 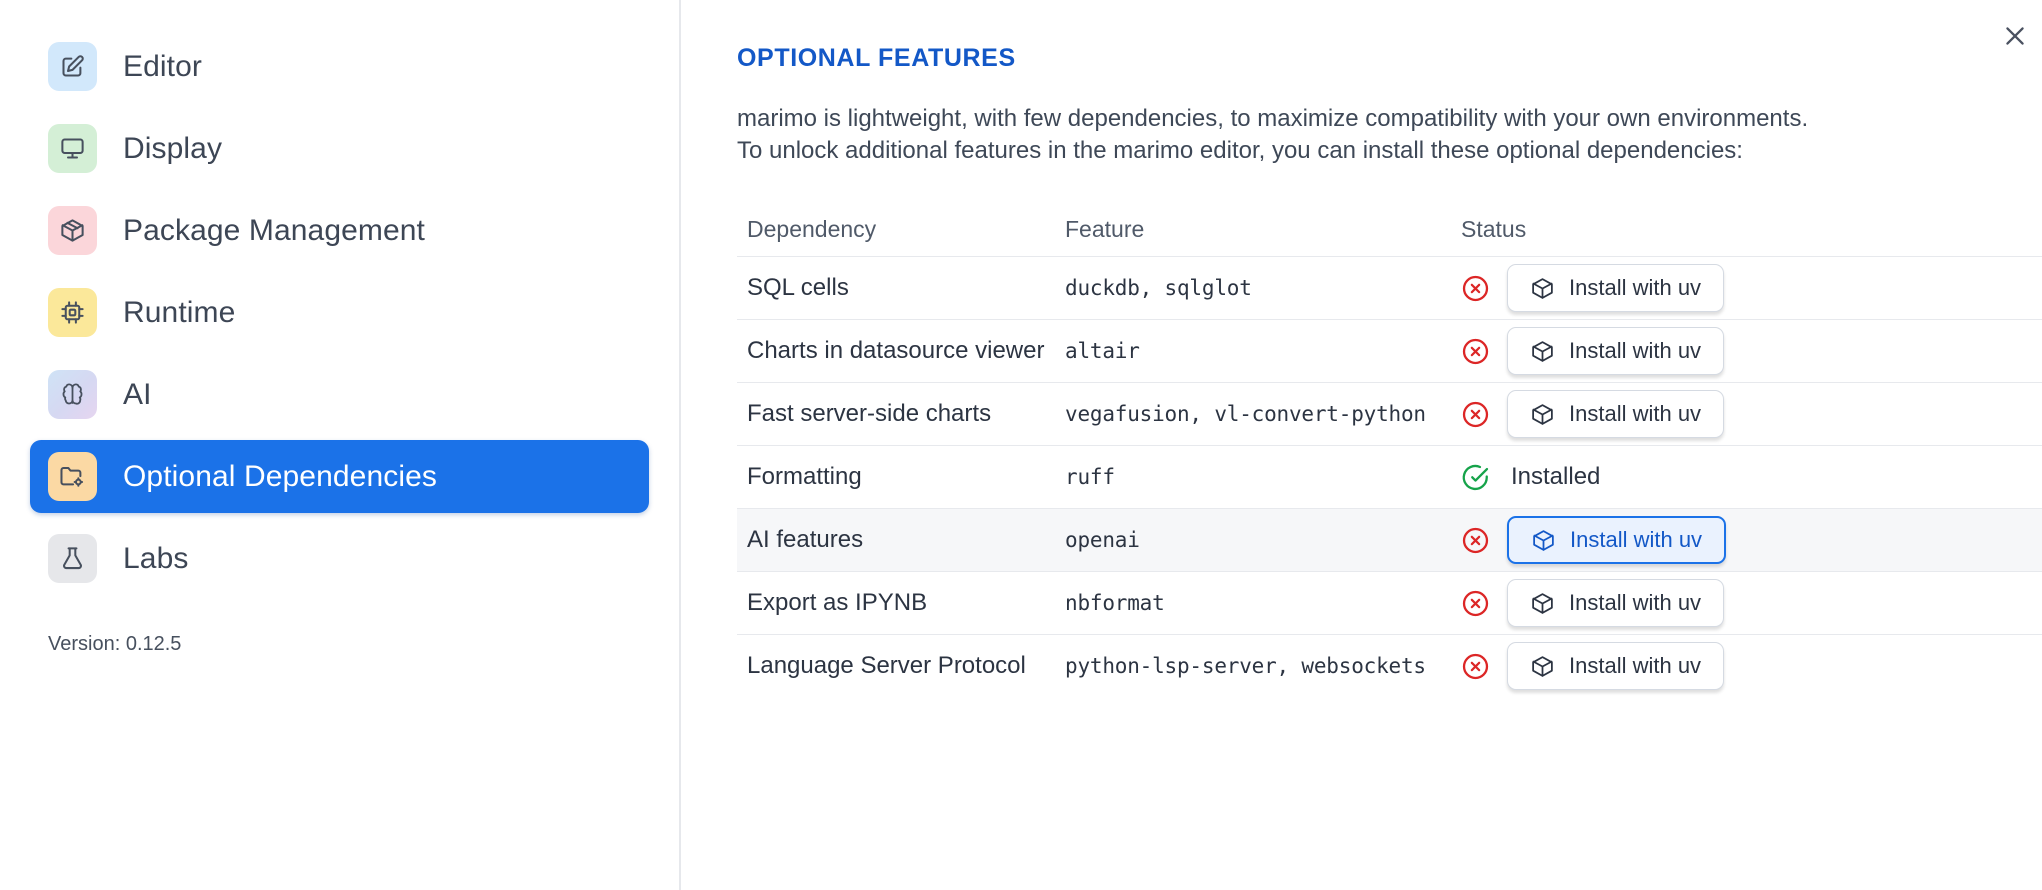 What do you see at coordinates (179, 312) in the screenshot?
I see `sidebar-item-label: Runtime` at bounding box center [179, 312].